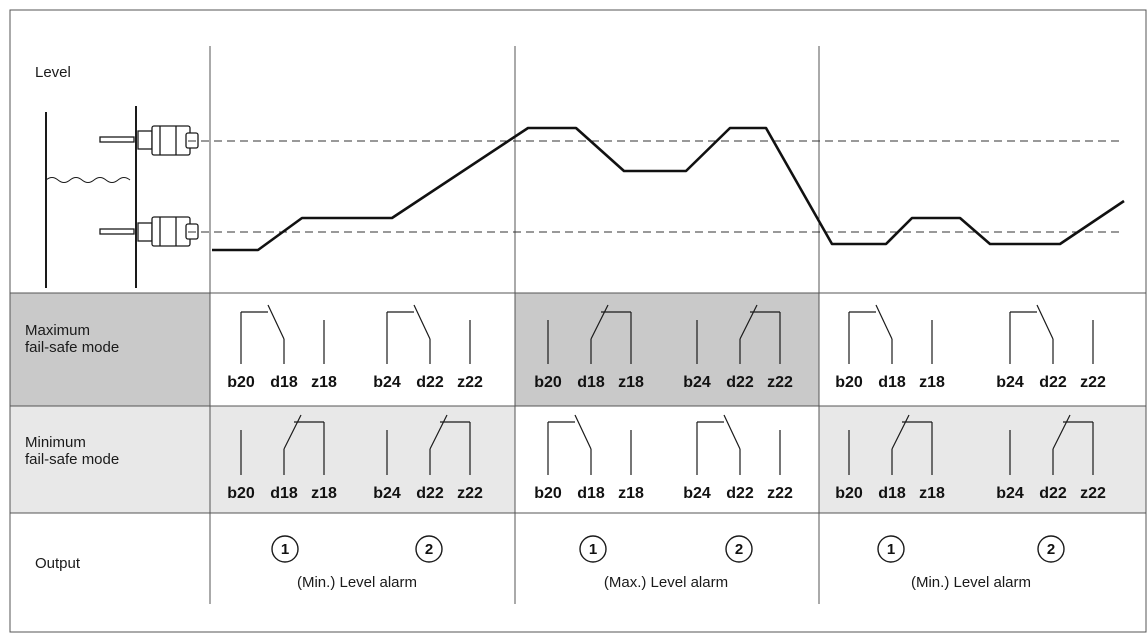 This screenshot has height=637, width=1148. I want to click on output-row-label: Output, so click(58, 563).